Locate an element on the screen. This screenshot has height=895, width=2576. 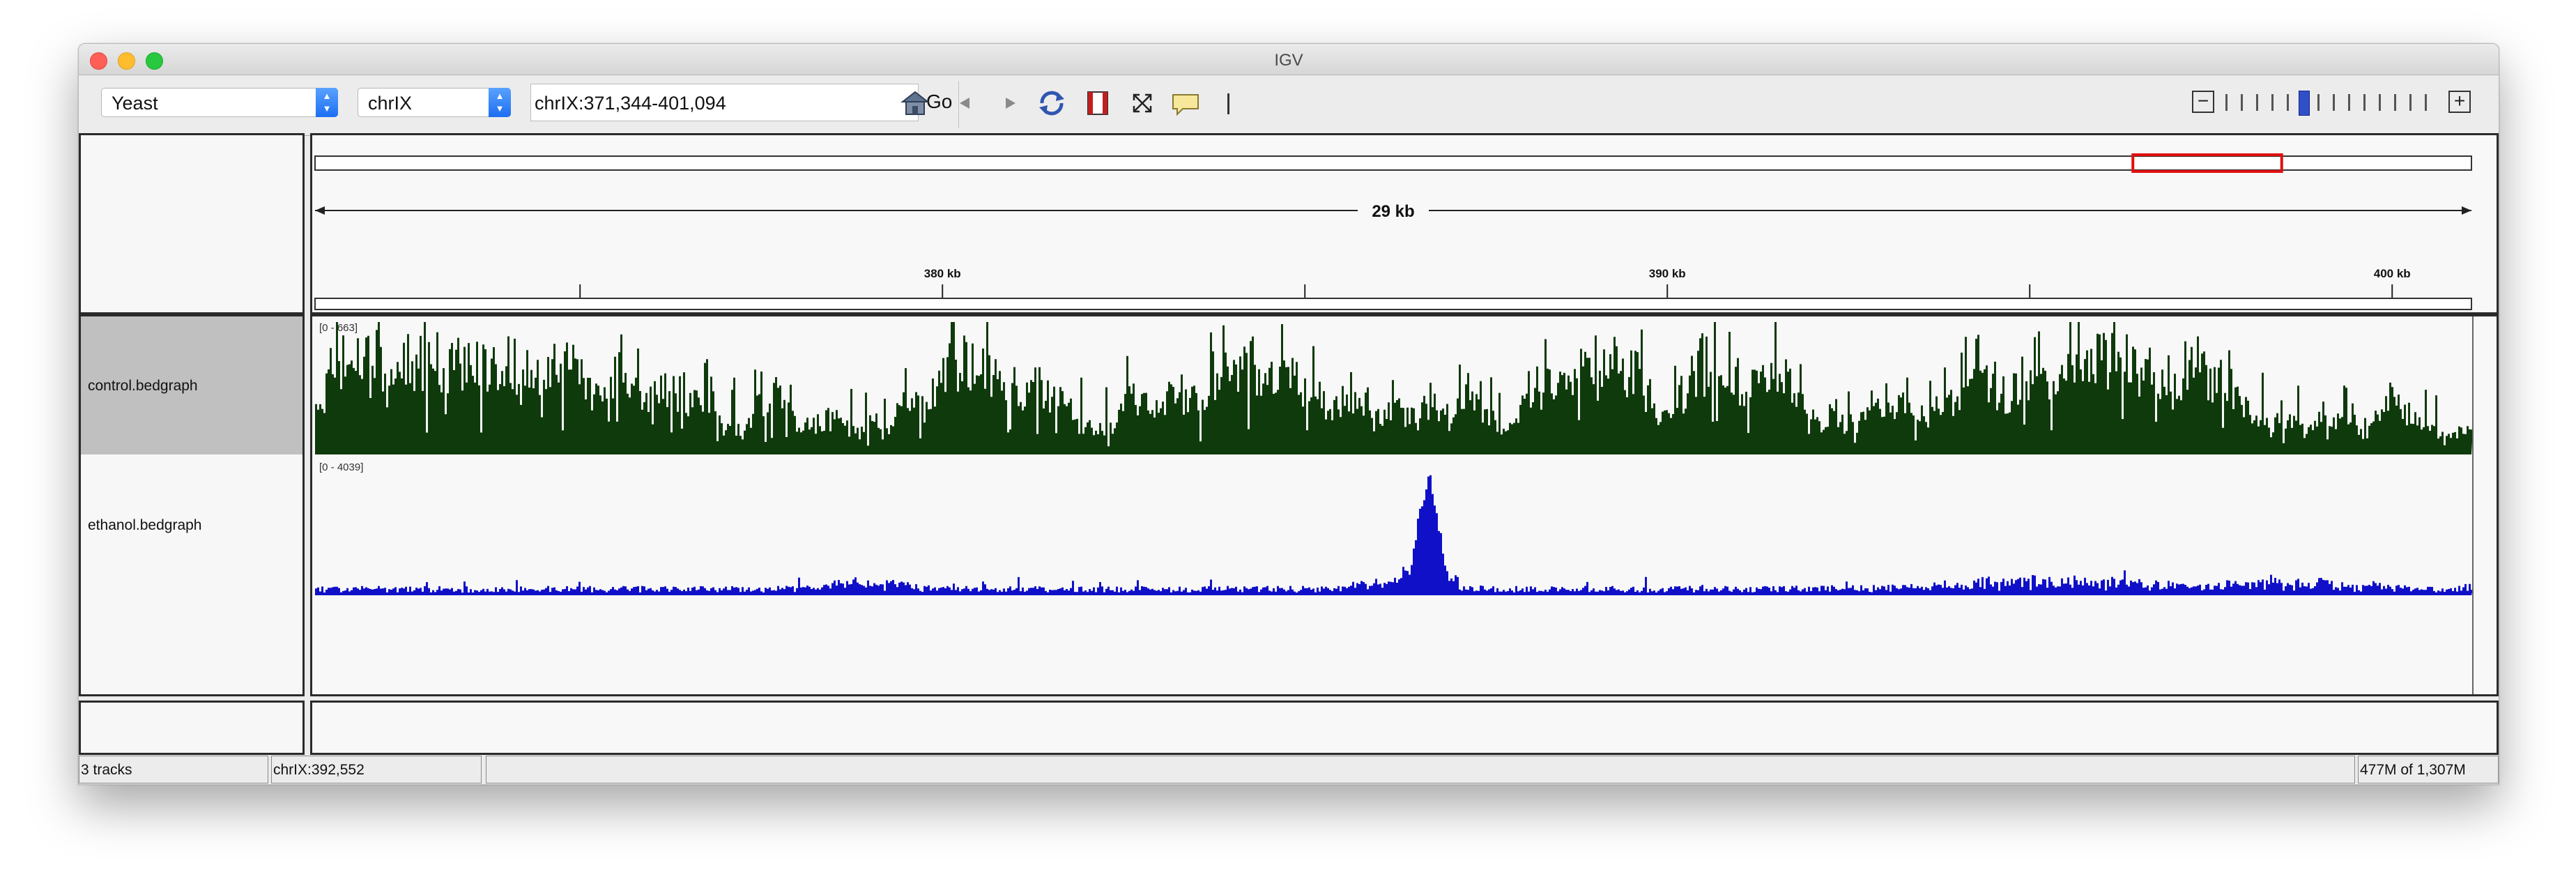
ruler-ticks: 380 kb 390 kb 400 kb is located at coordinates (1495, 282).